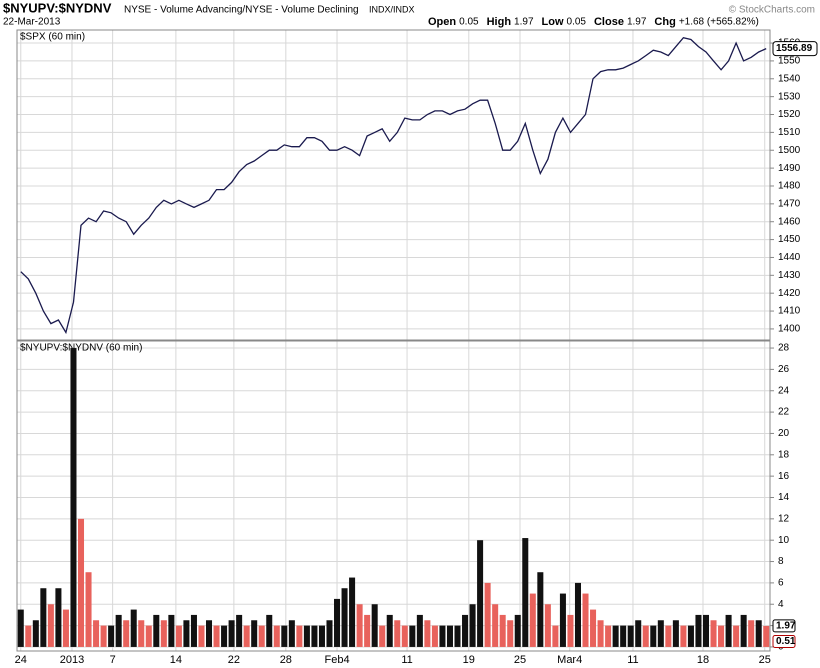 The width and height of the screenshot is (820, 668). I want to click on x-tick-label: 28, so click(286, 660).